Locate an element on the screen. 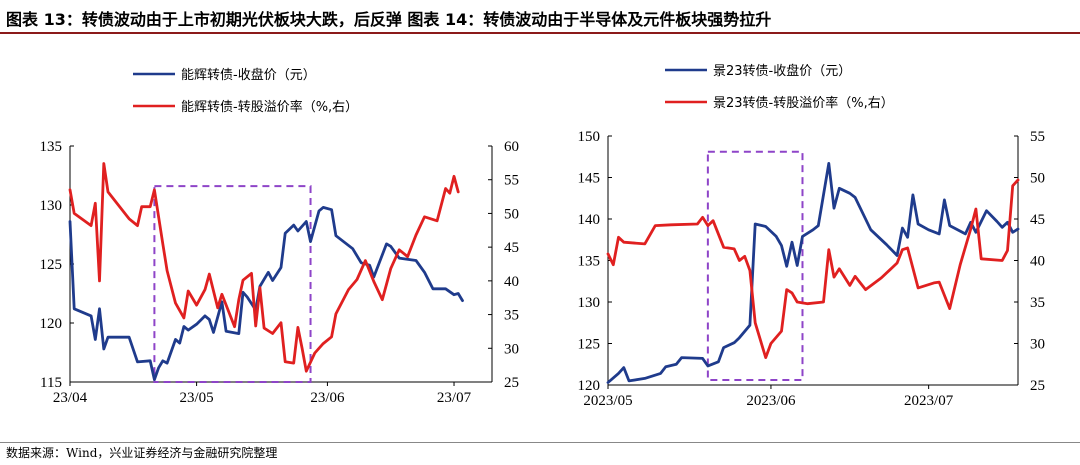 This screenshot has width=1080, height=465. x-tick-label: 2023/05 is located at coordinates (607, 401).